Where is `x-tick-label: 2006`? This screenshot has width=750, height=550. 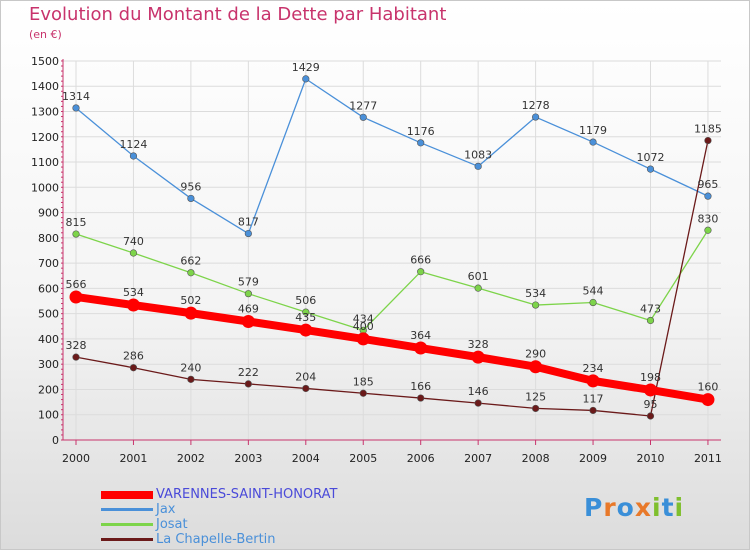
x-tick-label: 2006 is located at coordinates (421, 458).